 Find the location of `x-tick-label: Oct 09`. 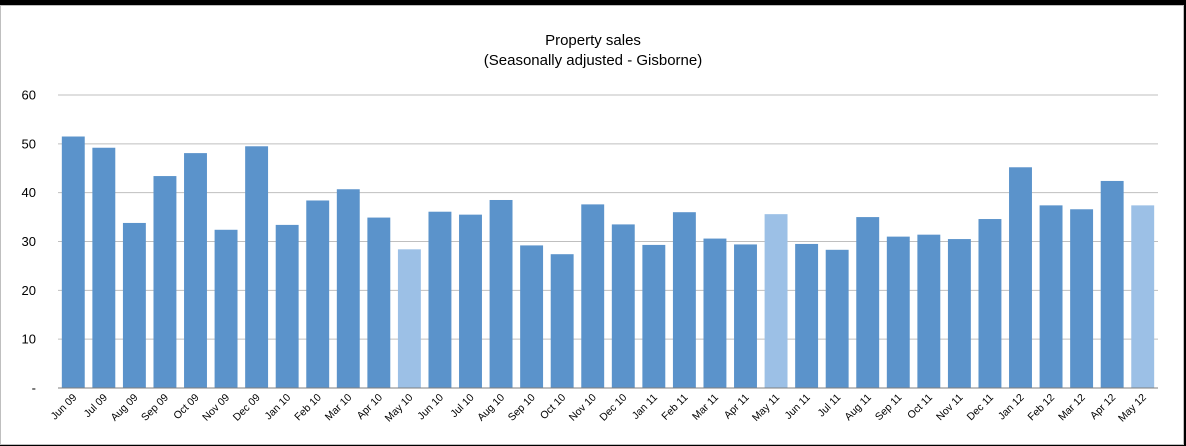

x-tick-label: Oct 09 is located at coordinates (186, 407).